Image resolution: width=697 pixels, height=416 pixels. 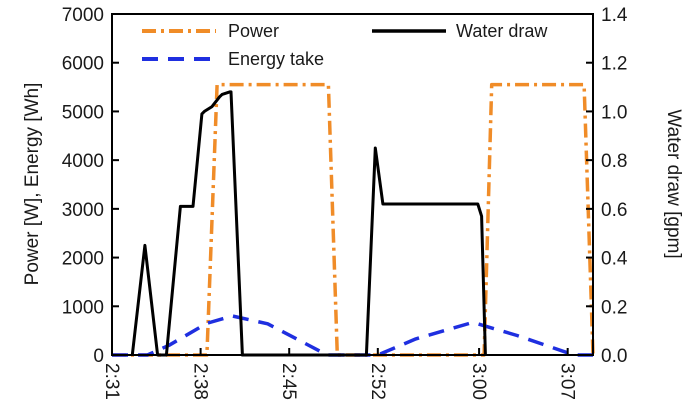 I want to click on left-tick-label: 6000, so click(x=83, y=64).